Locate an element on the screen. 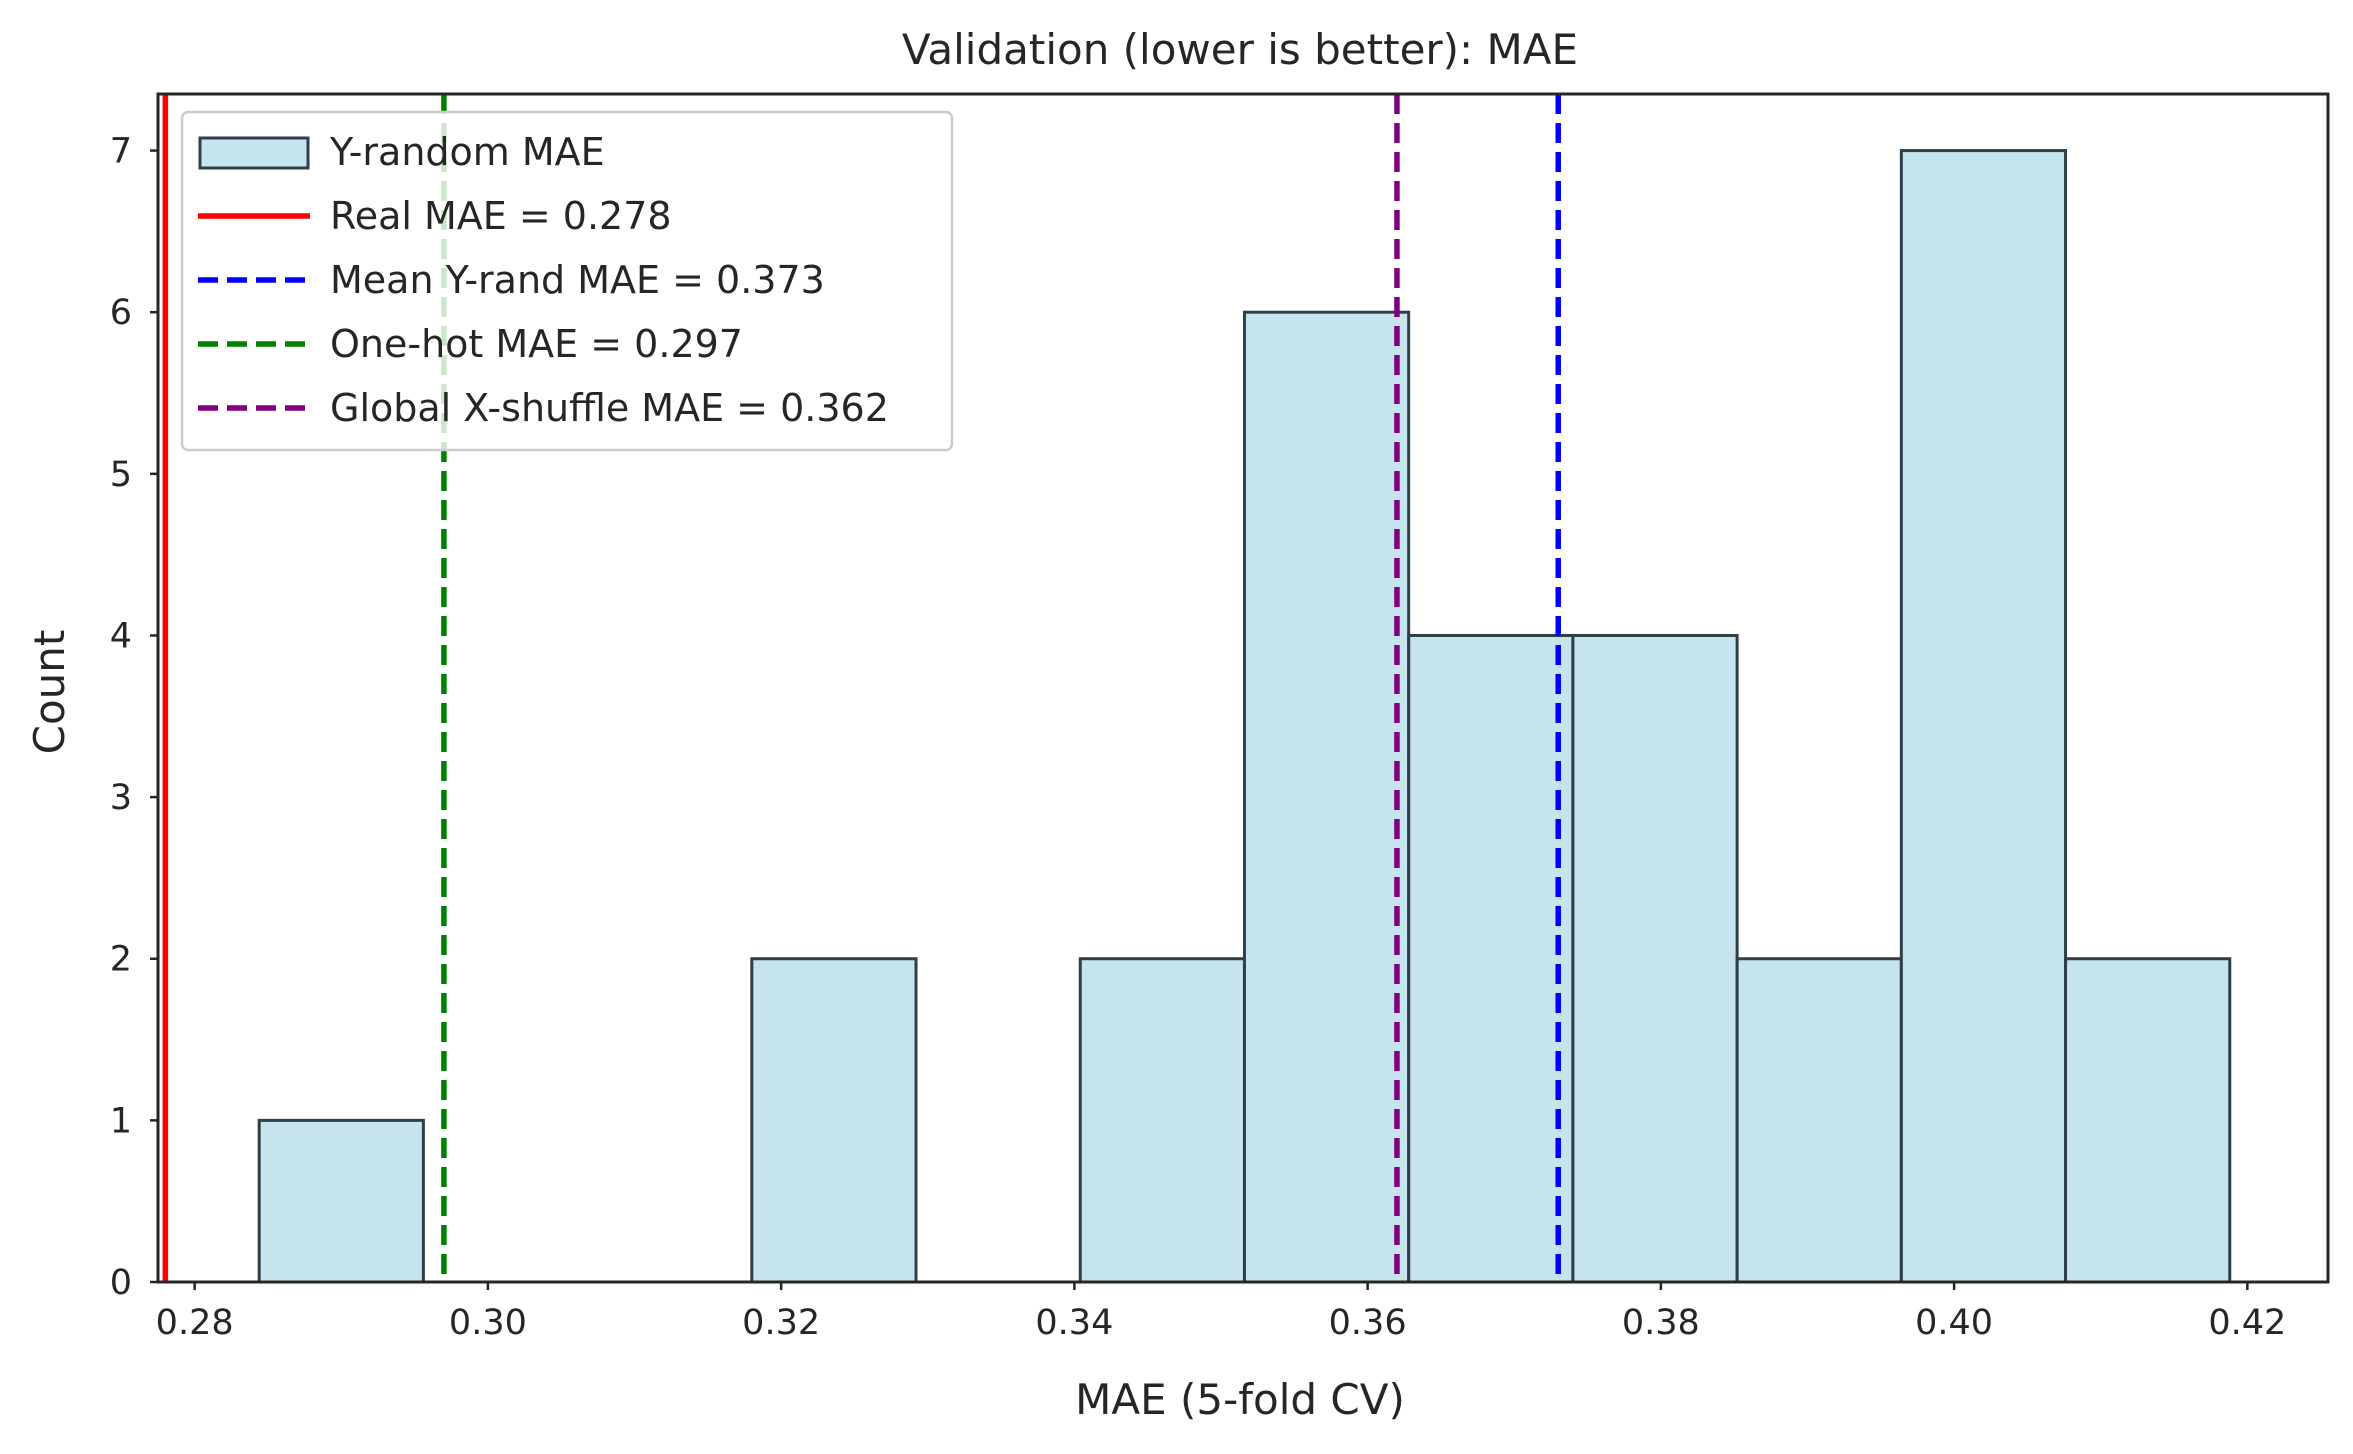 The image size is (2353, 1454). legend-label: Mean Y-rand MAE = 0.373 is located at coordinates (577, 280).